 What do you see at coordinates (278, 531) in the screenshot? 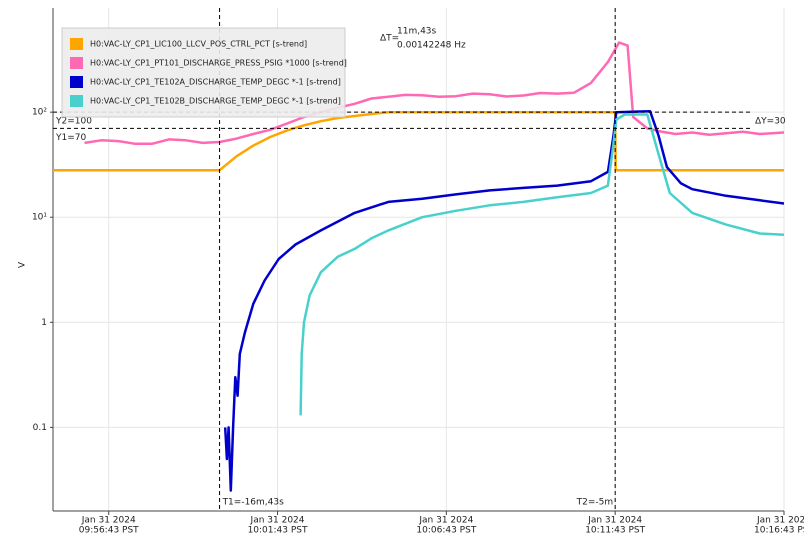
I see `x-tick-label: 10:01:43 PST` at bounding box center [278, 531].